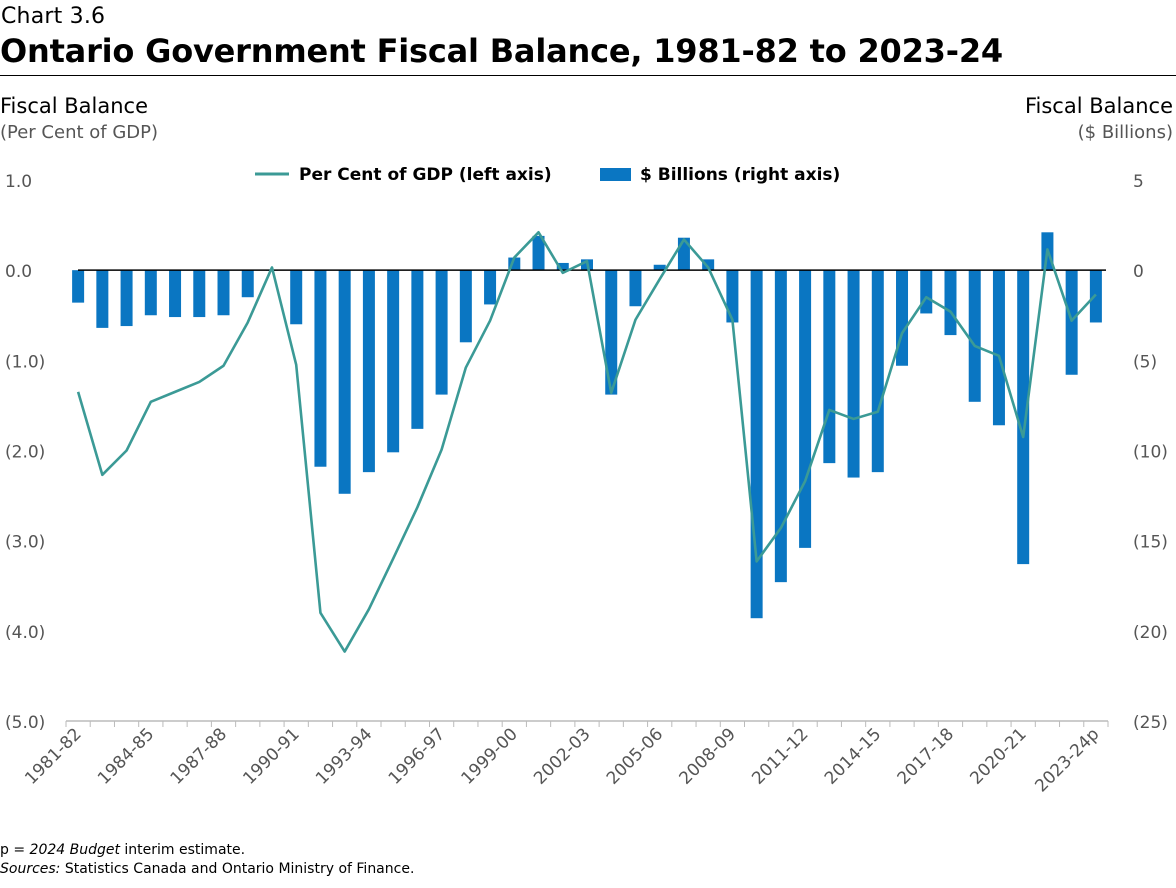 The height and width of the screenshot is (888, 1176). What do you see at coordinates (25, 362) in the screenshot?
I see `left-axis-tick-label: (1.0)` at bounding box center [25, 362].